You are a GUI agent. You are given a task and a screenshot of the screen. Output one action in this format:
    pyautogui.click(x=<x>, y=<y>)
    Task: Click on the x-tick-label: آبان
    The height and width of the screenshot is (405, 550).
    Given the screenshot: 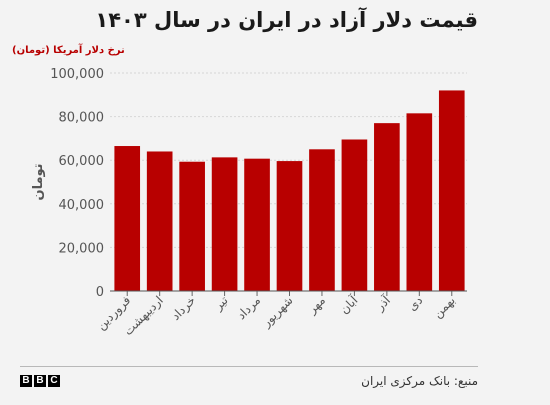 What is the action you would take?
    pyautogui.click(x=348, y=304)
    